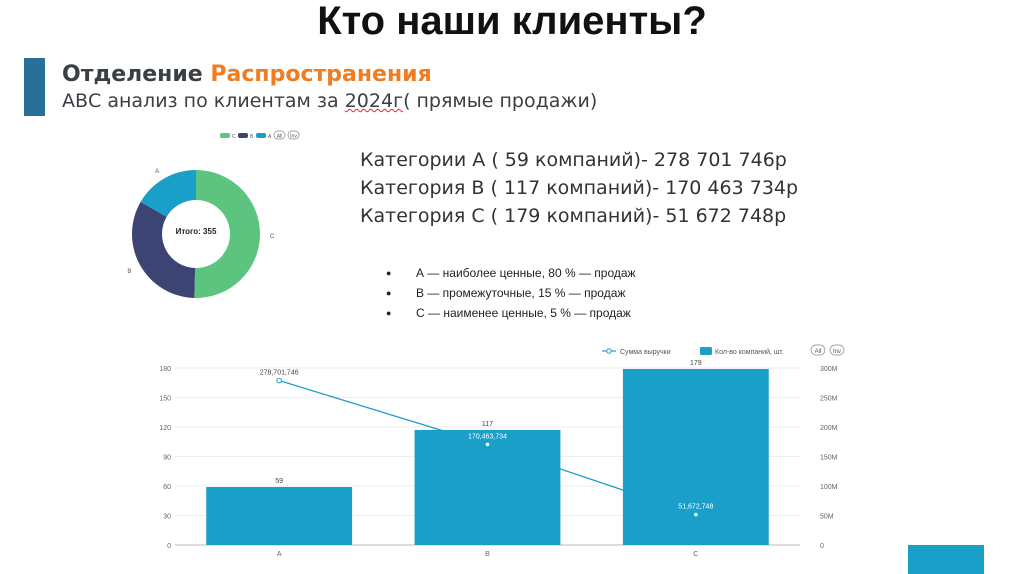 This screenshot has width=1024, height=574. I want to click on left-axis-tick: 120, so click(165, 428).